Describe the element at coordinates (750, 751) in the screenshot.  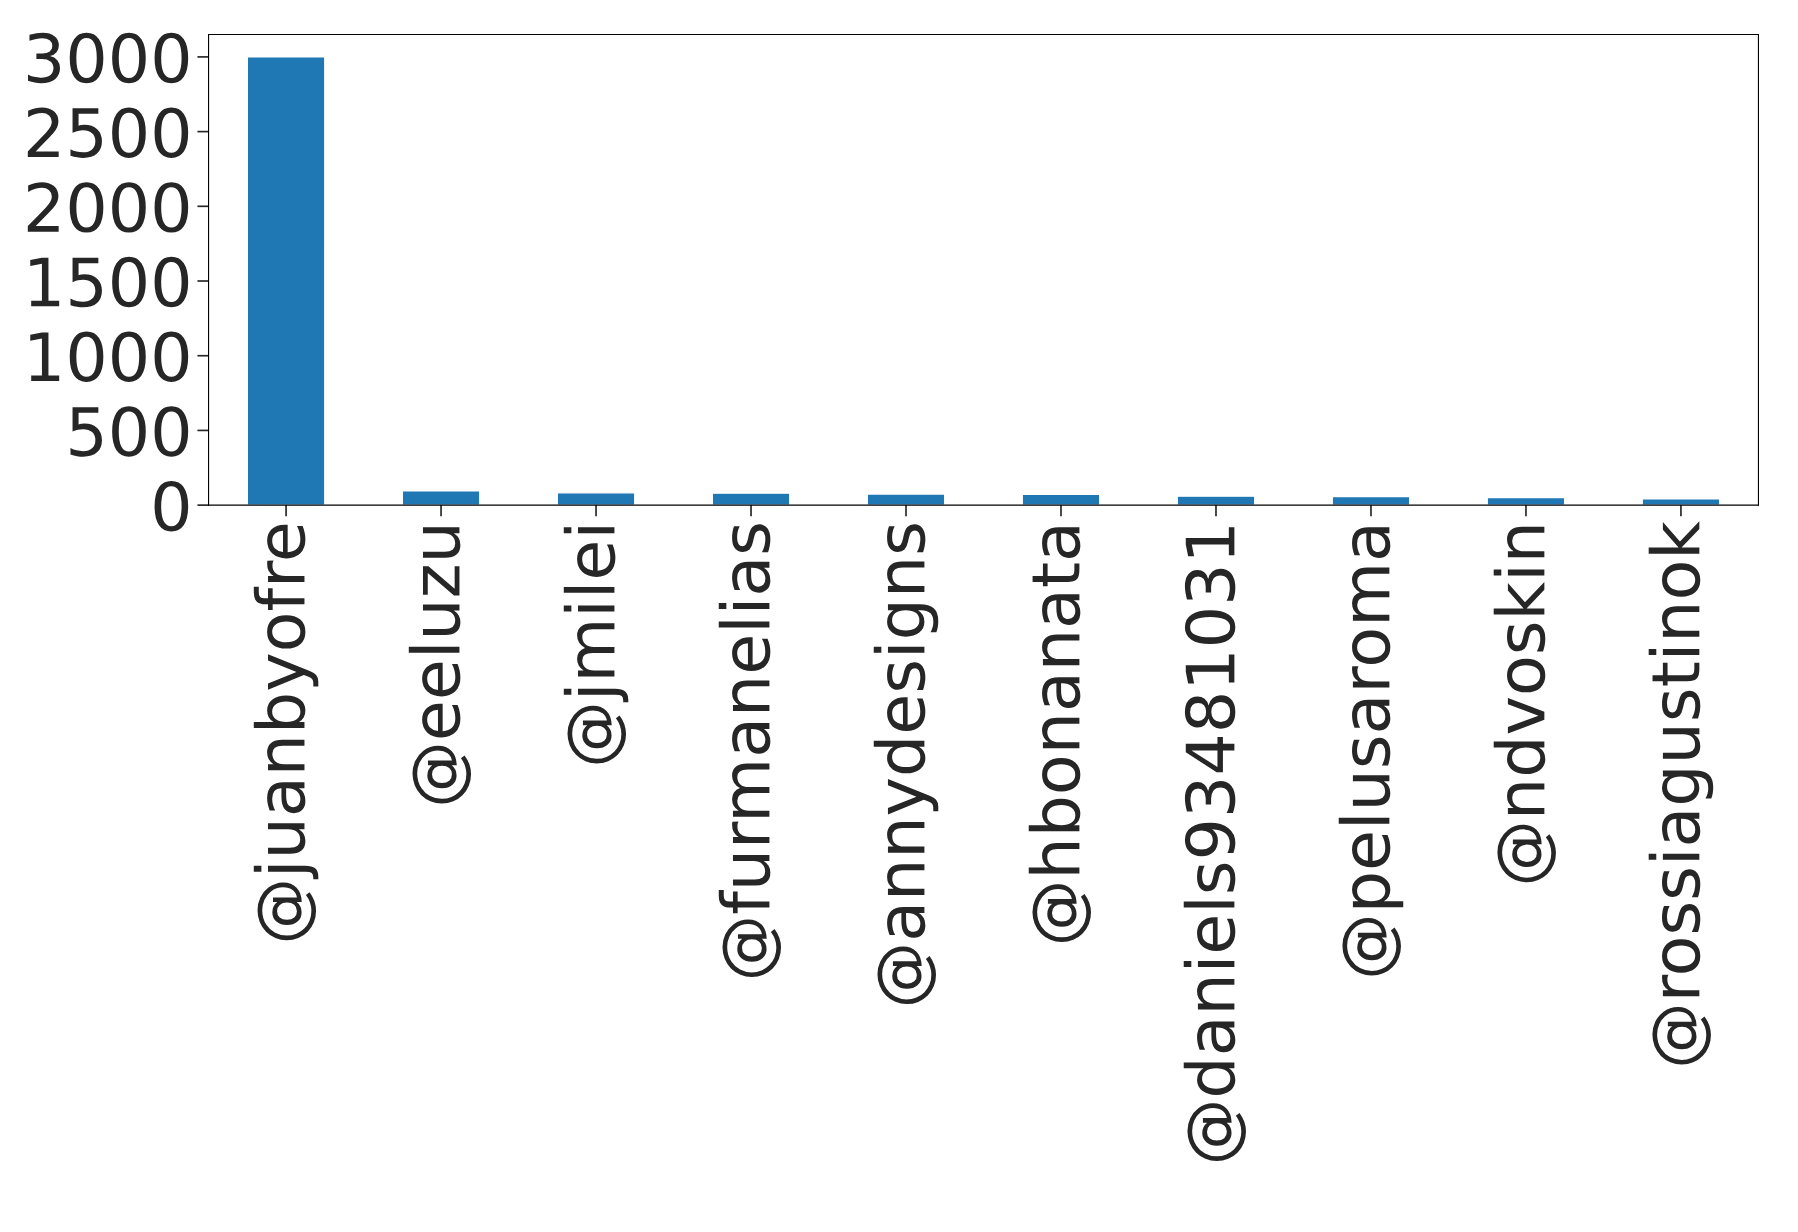
I see `x-tick-label: @furmanelias` at that location.